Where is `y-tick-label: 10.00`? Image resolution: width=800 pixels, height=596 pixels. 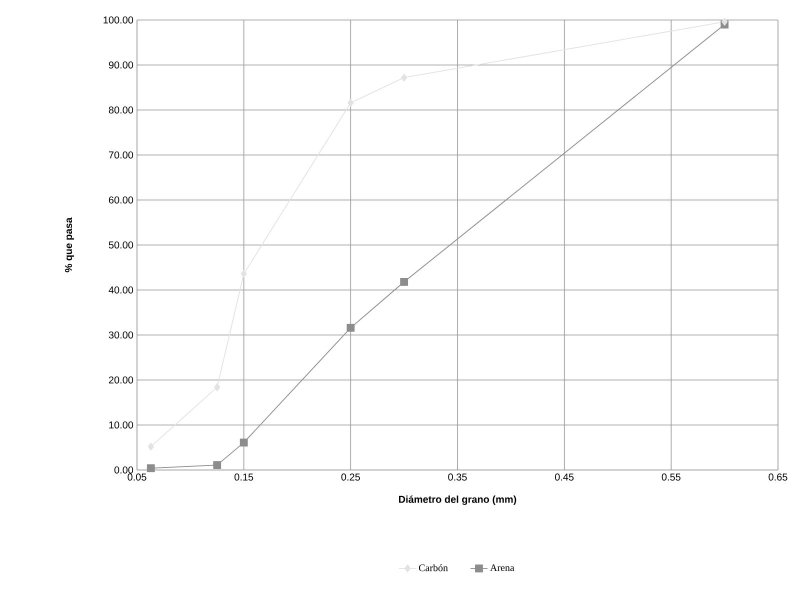 y-tick-label: 10.00 is located at coordinates (121, 425).